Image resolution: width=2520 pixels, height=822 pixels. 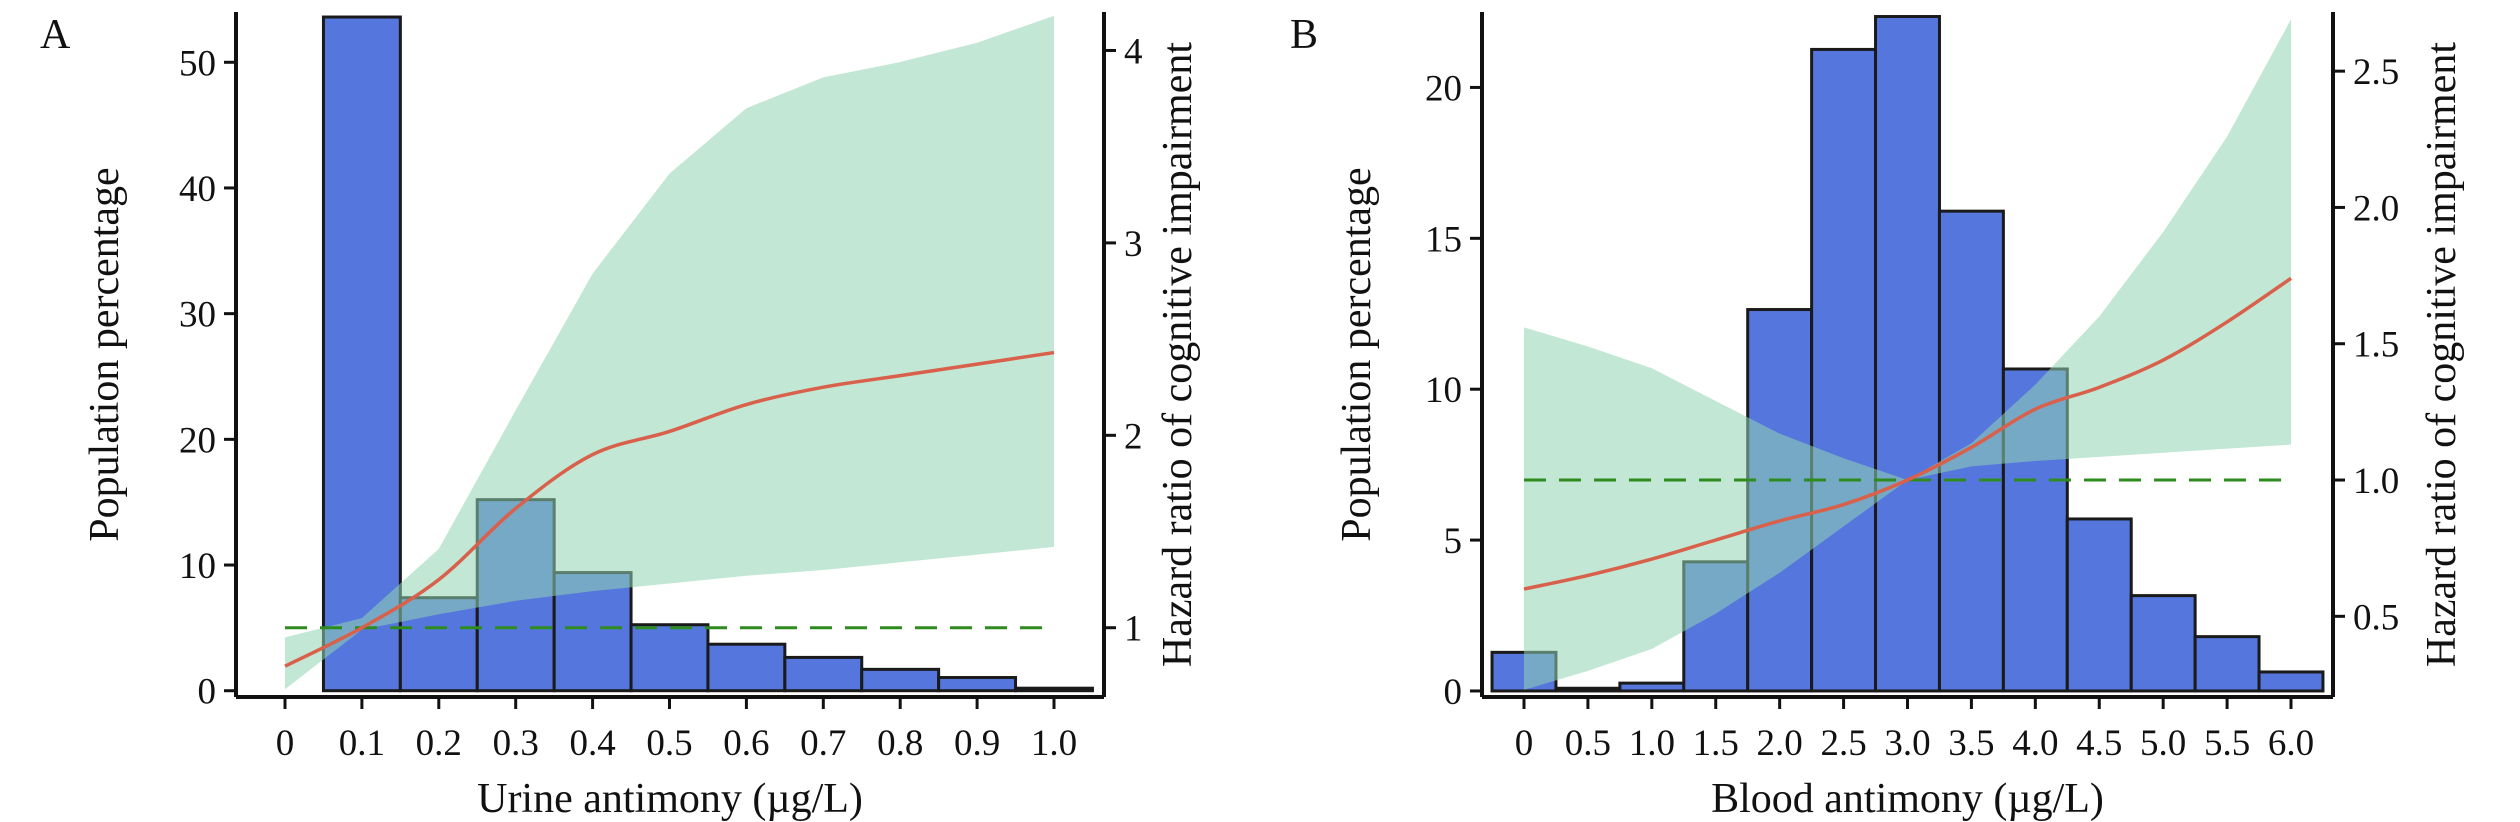 I want to click on x-tick-label: 0.8, so click(x=900, y=743).